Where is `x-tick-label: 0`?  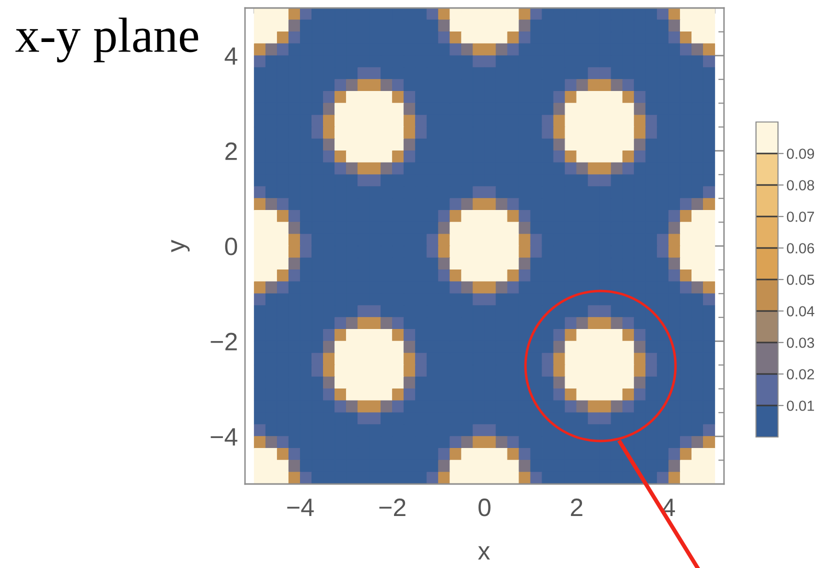
x-tick-label: 0 is located at coordinates (484, 507).